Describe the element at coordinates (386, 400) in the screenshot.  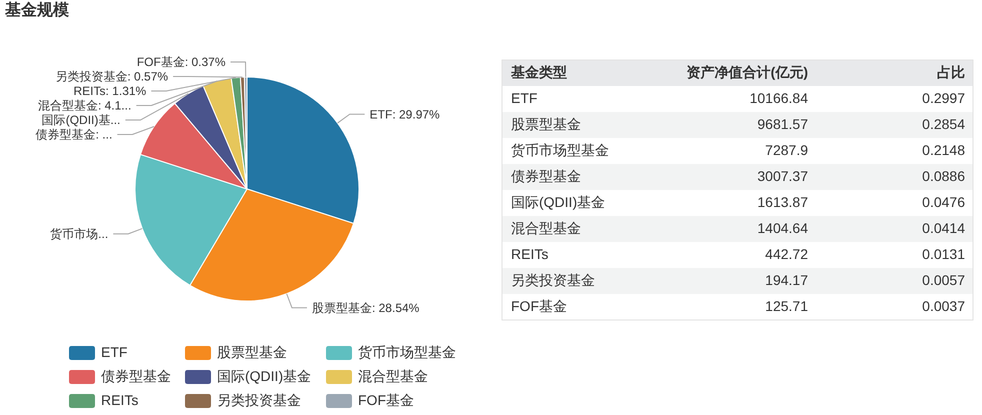
I see `legend-label: FOF基金` at that location.